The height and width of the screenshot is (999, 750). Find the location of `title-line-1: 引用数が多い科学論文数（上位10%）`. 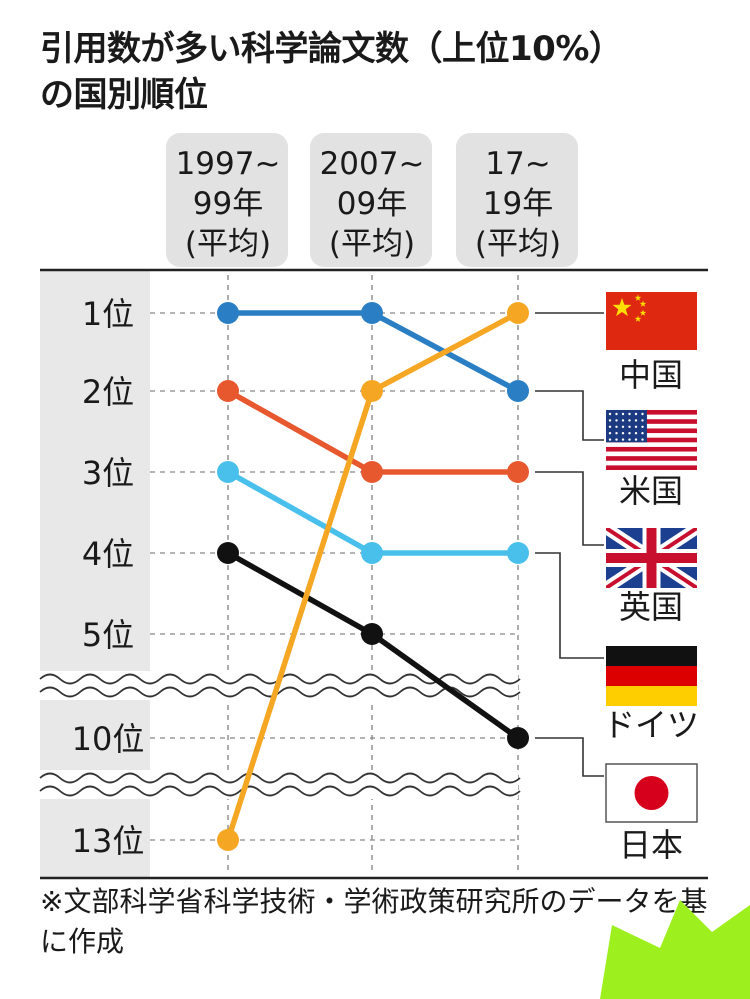

title-line-1: 引用数が多い科学論文数（上位10%） is located at coordinates (331, 49).